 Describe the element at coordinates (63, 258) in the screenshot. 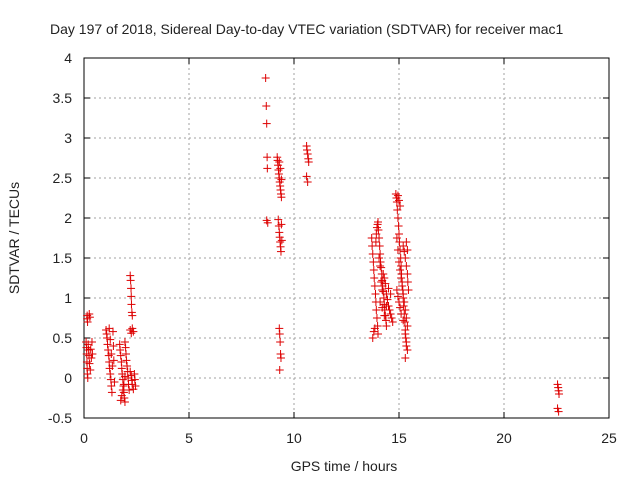

I see `y-tick-label: 1.5` at that location.